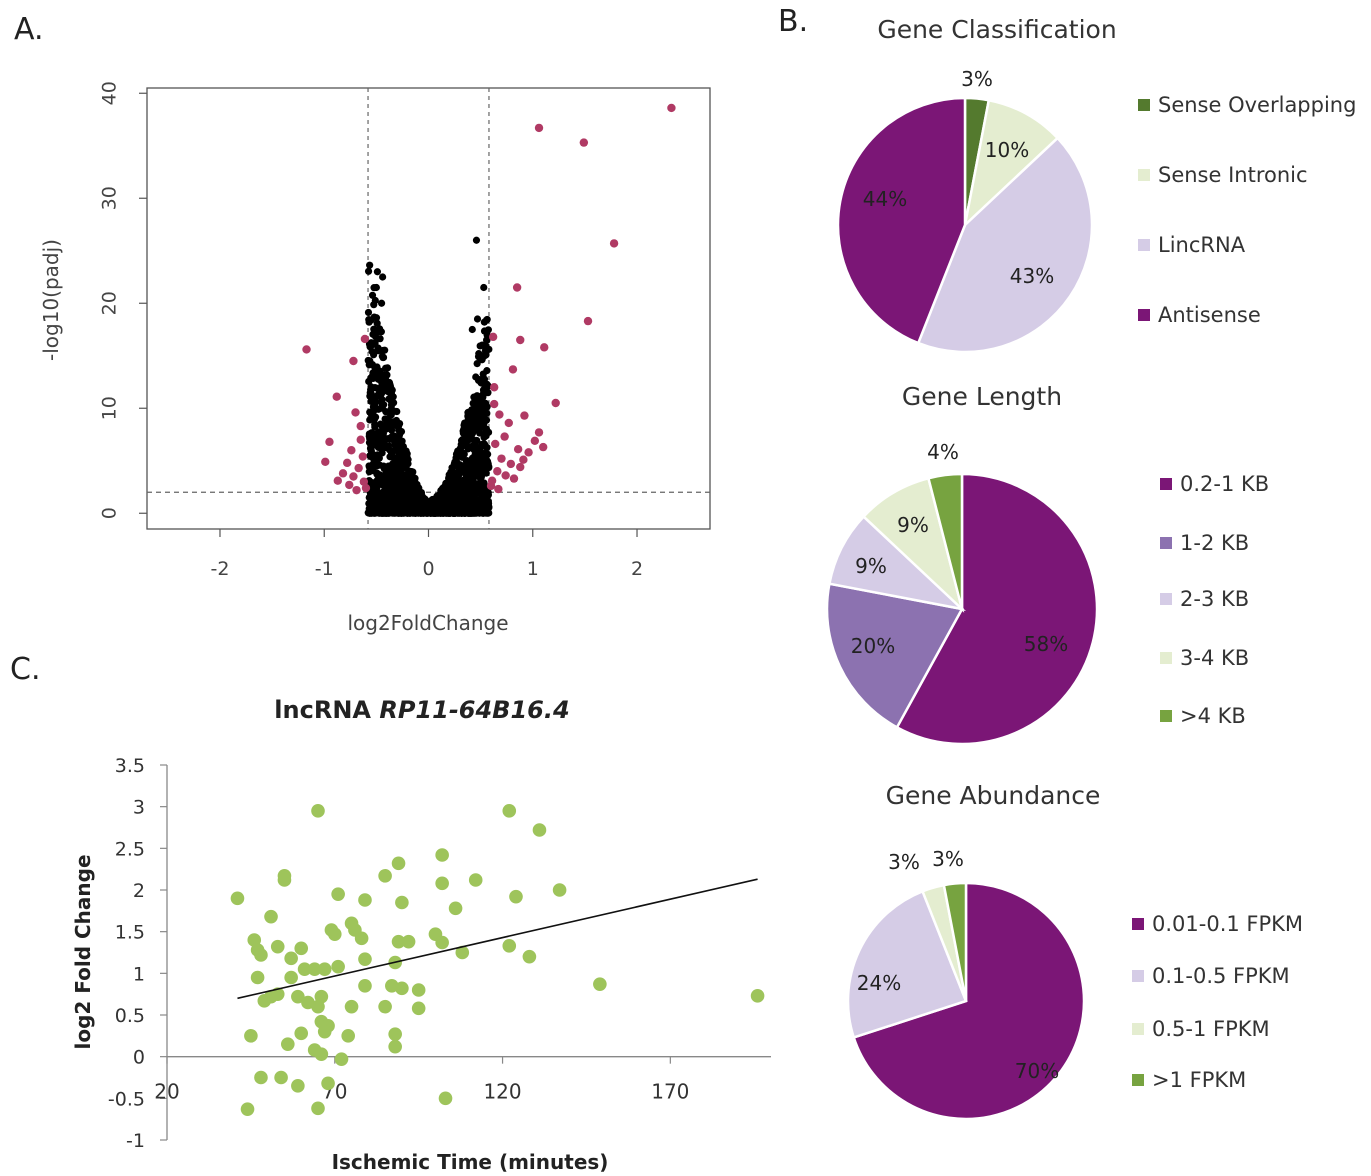 The width and height of the screenshot is (1371, 1176). I want to click on panel-label-b: B., so click(793, 21).